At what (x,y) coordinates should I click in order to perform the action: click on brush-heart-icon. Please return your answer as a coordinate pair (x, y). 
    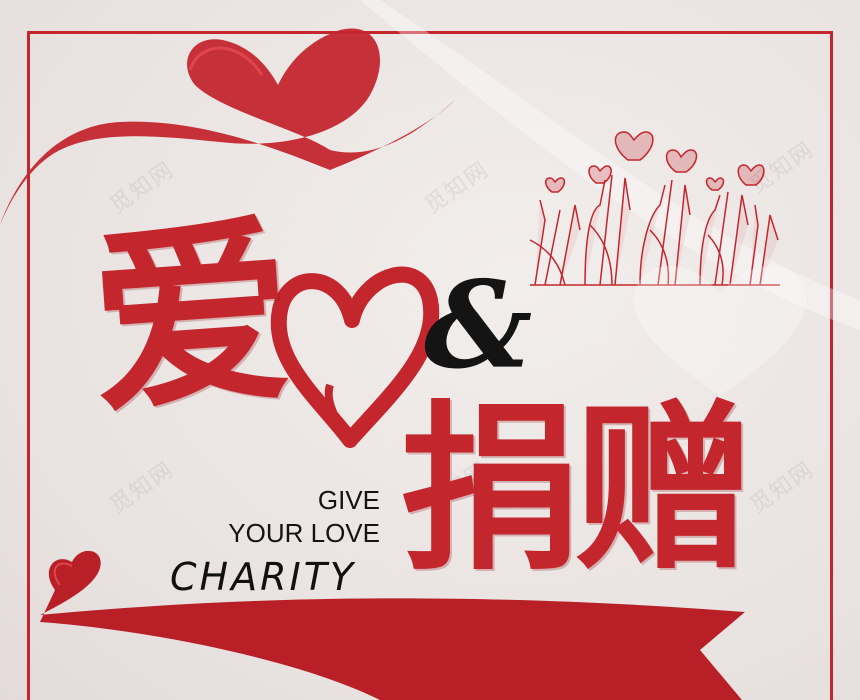
    Looking at the image, I should click on (355, 357).